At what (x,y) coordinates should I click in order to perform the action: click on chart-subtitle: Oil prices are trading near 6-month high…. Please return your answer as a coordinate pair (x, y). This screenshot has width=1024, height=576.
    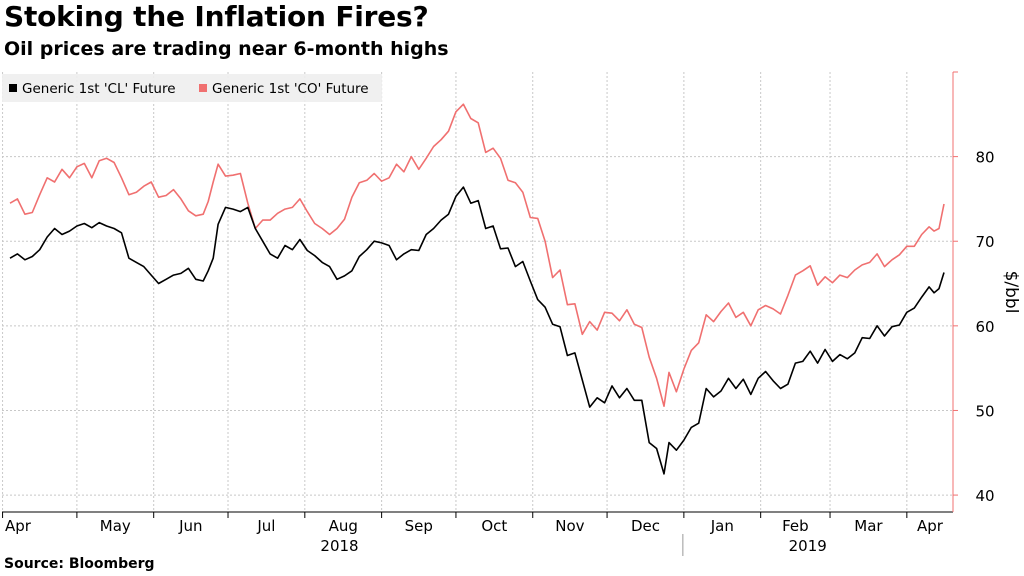
    Looking at the image, I should click on (226, 49).